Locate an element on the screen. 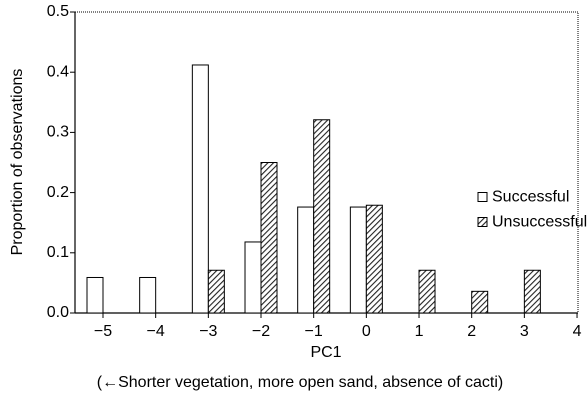 This screenshot has height=400, width=587. x-tick-label: −4 is located at coordinates (156, 331).